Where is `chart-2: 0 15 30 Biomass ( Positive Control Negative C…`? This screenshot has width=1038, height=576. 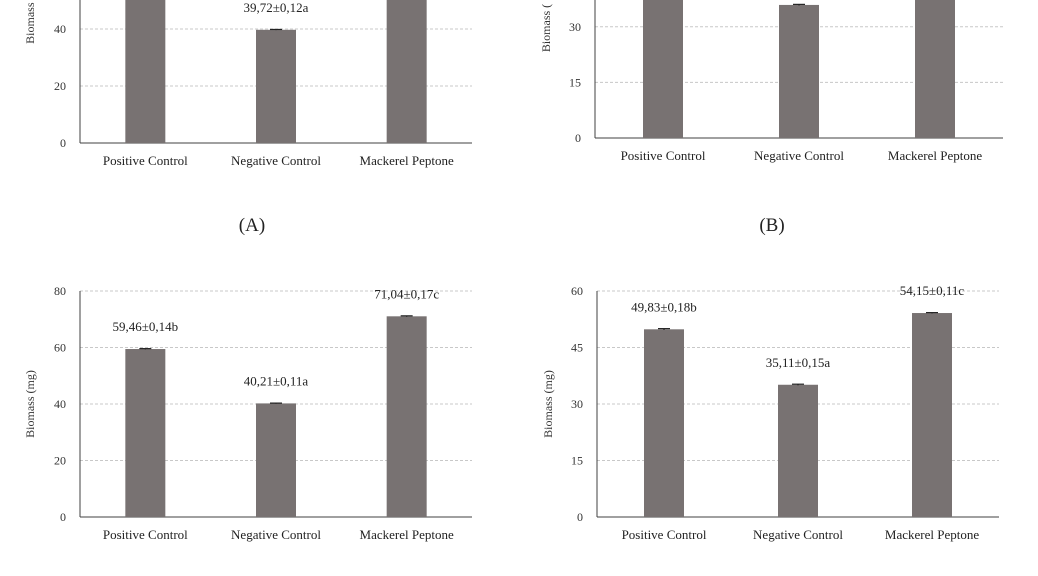 chart-2: 0 15 30 Biomass ( Positive Control Negative C… is located at coordinates (771, 81).